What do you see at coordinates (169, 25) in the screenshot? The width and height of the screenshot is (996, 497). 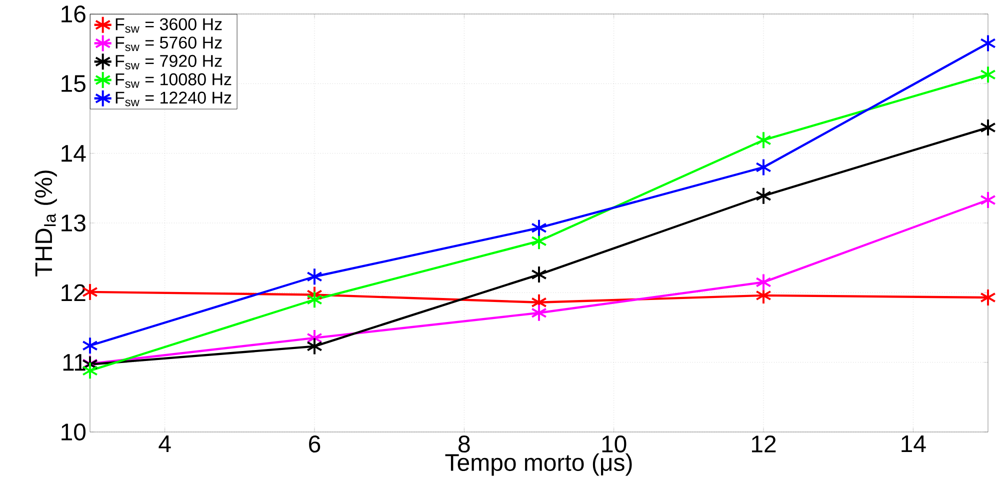 I see `legend-label: F$_{sw}$ = 3600 Hz` at bounding box center [169, 25].